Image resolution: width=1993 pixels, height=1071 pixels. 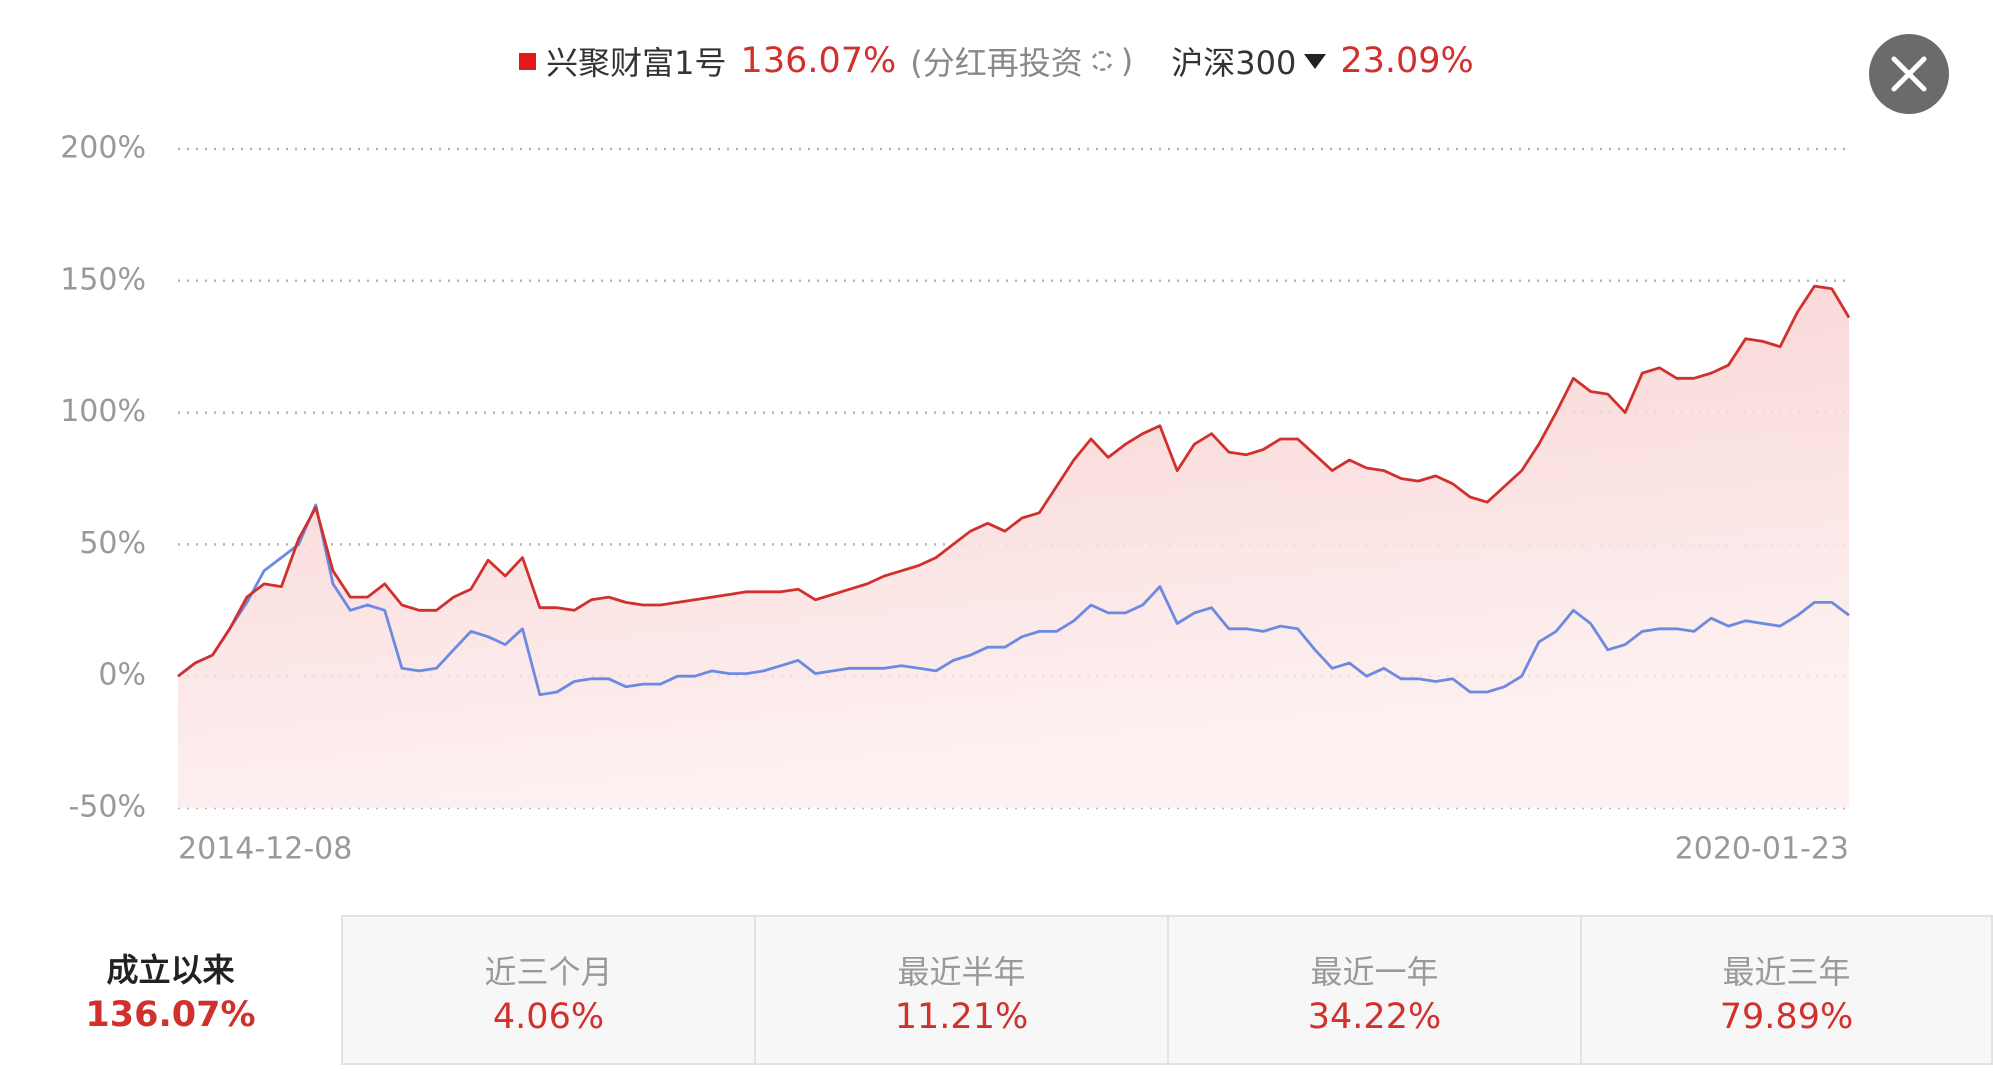 I want to click on legend: 兴聚财富1号 136.07% (分红再投资 ) 沪深300 23.09%, so click(x=996, y=61).